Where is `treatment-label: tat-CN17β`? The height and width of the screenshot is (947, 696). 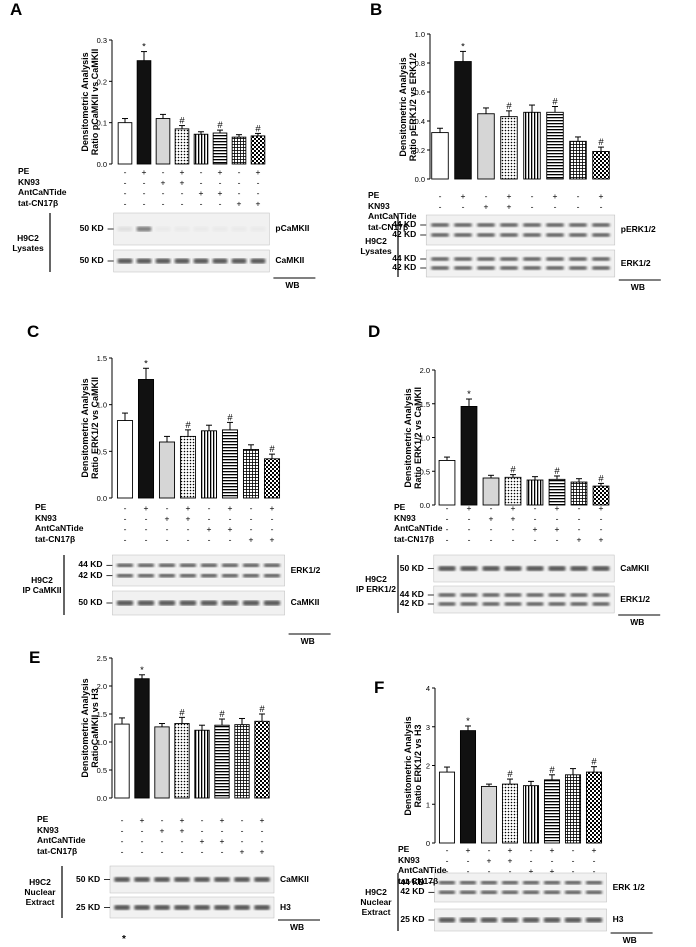
treatment-label: tat-CN17β is located at coordinates (57, 850).